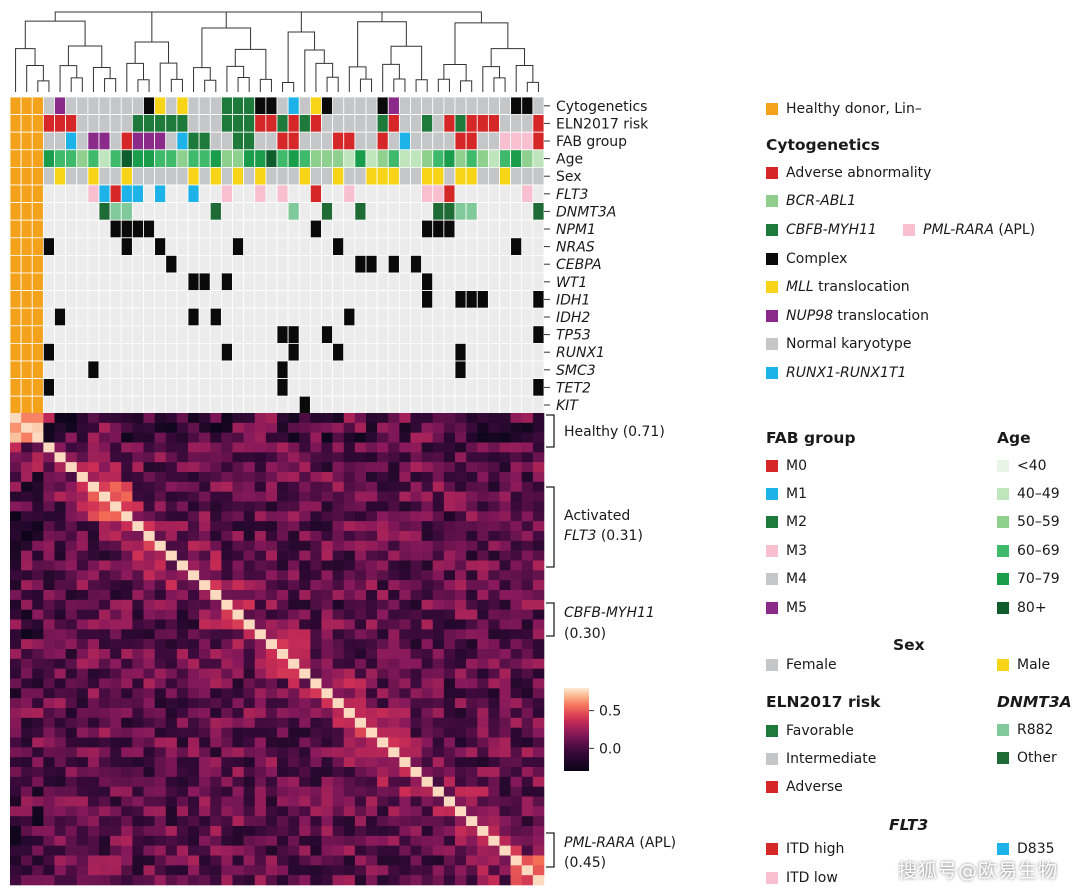 The width and height of the screenshot is (1080, 891). Describe the element at coordinates (585, 634) in the screenshot. I see `cluster-value: (0.30)` at that location.